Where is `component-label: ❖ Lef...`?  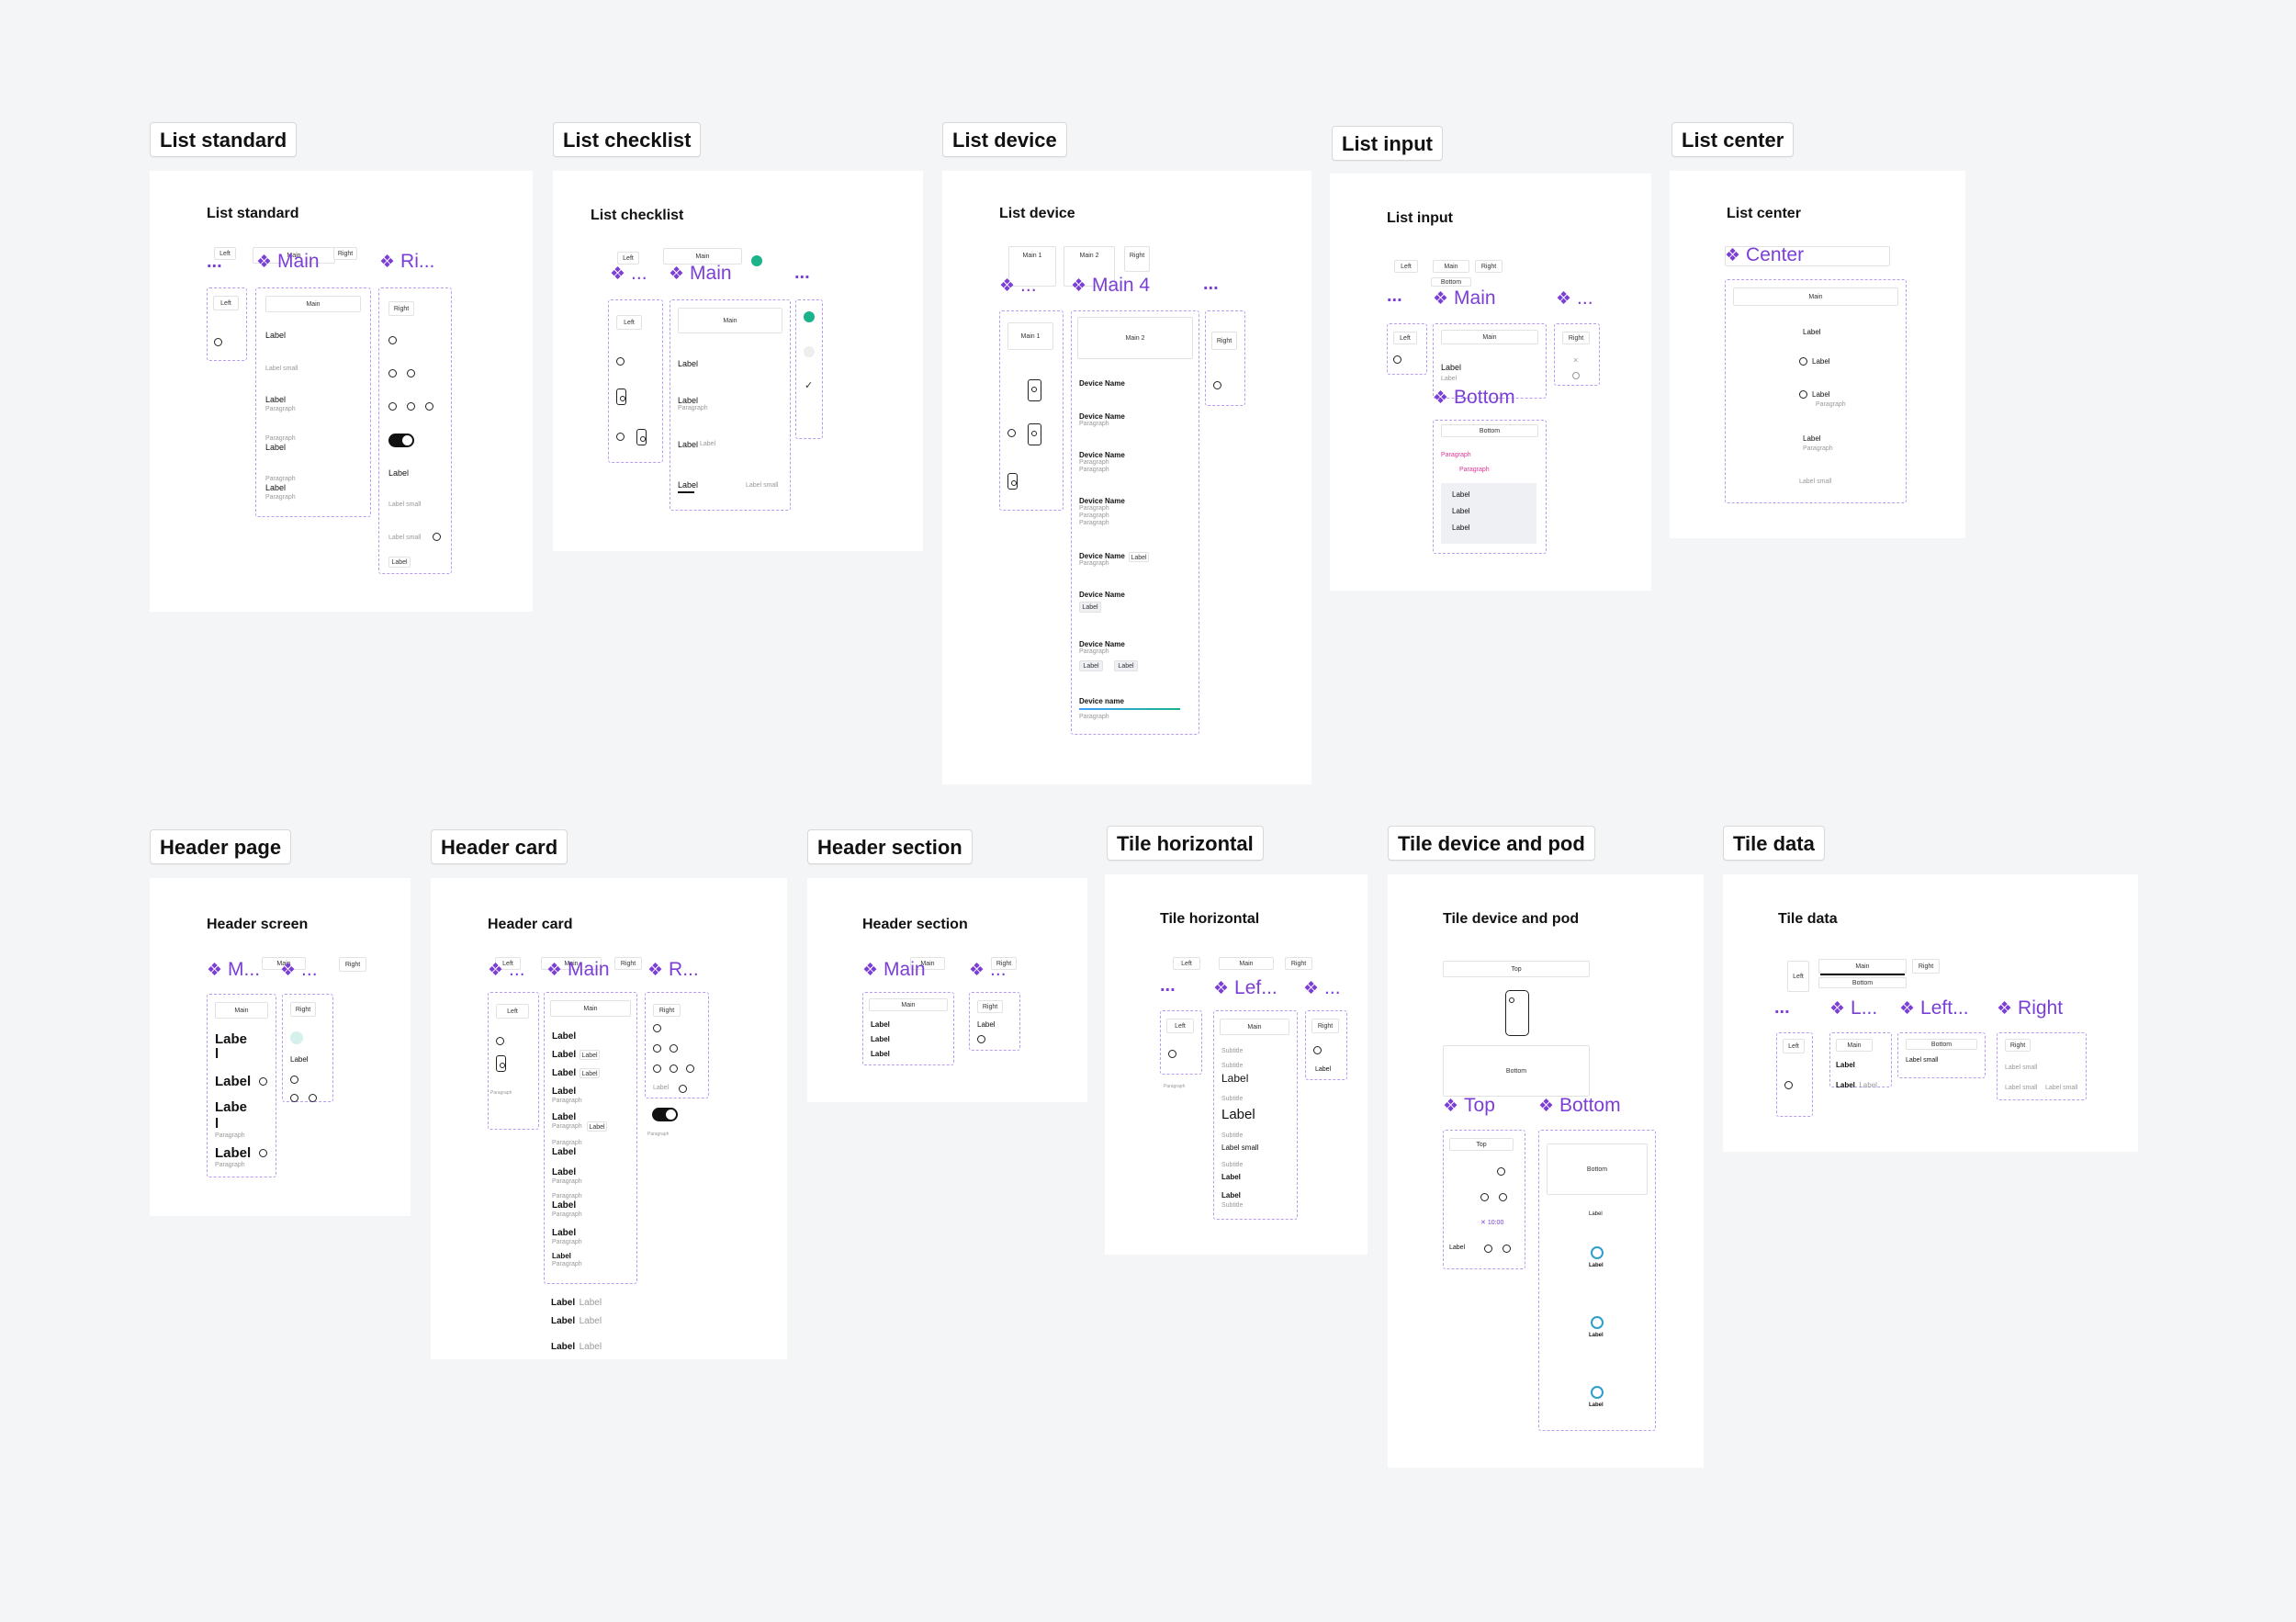
component-label: ❖ Lef... is located at coordinates (1245, 988).